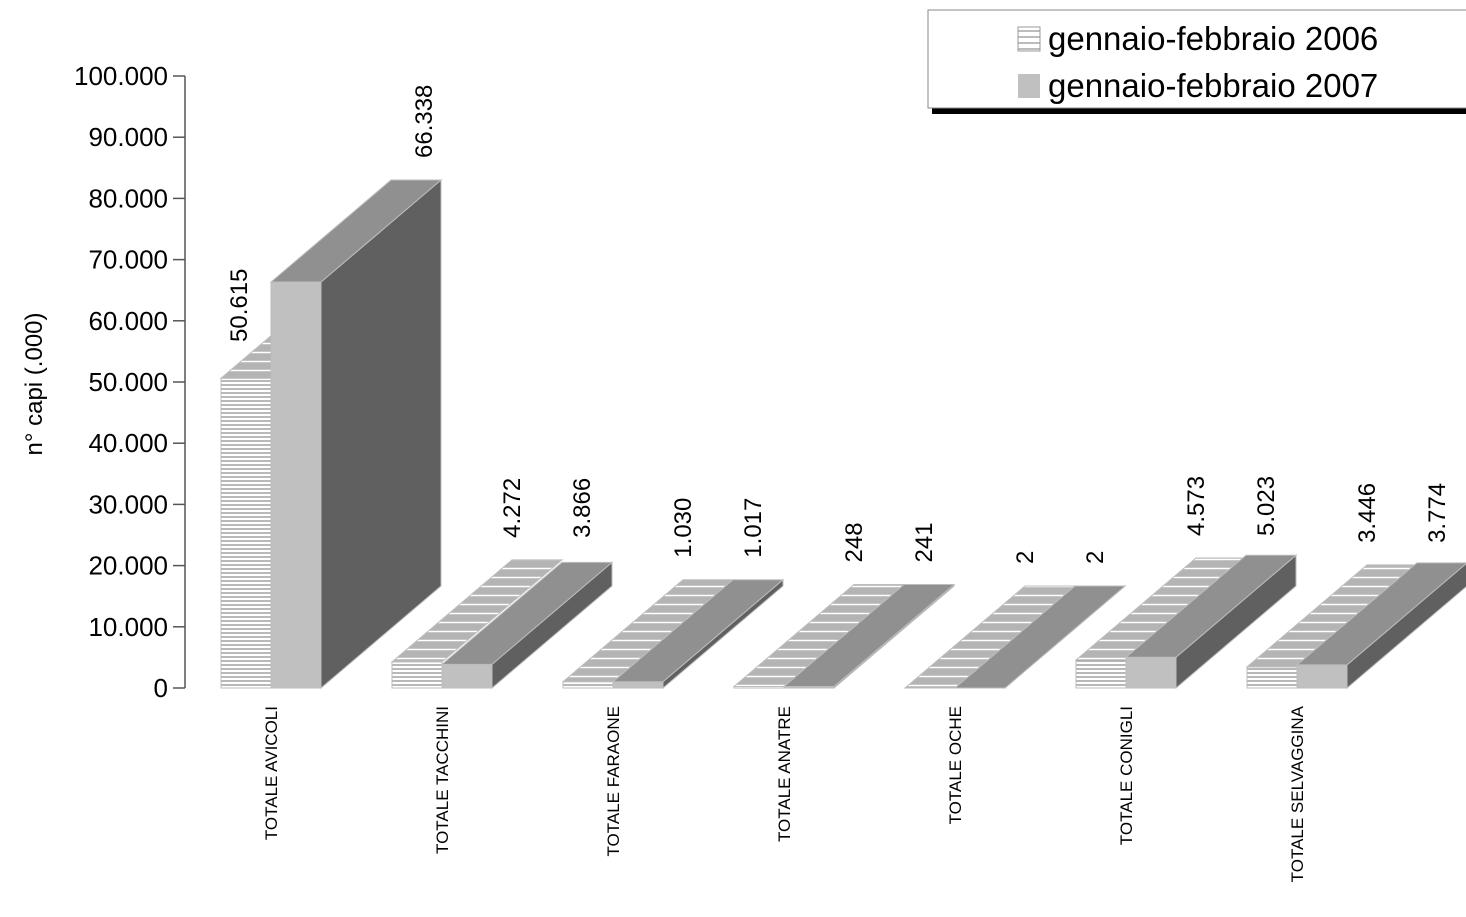 This screenshot has width=1466, height=917. I want to click on data-label-2006: 2, so click(1025, 557).